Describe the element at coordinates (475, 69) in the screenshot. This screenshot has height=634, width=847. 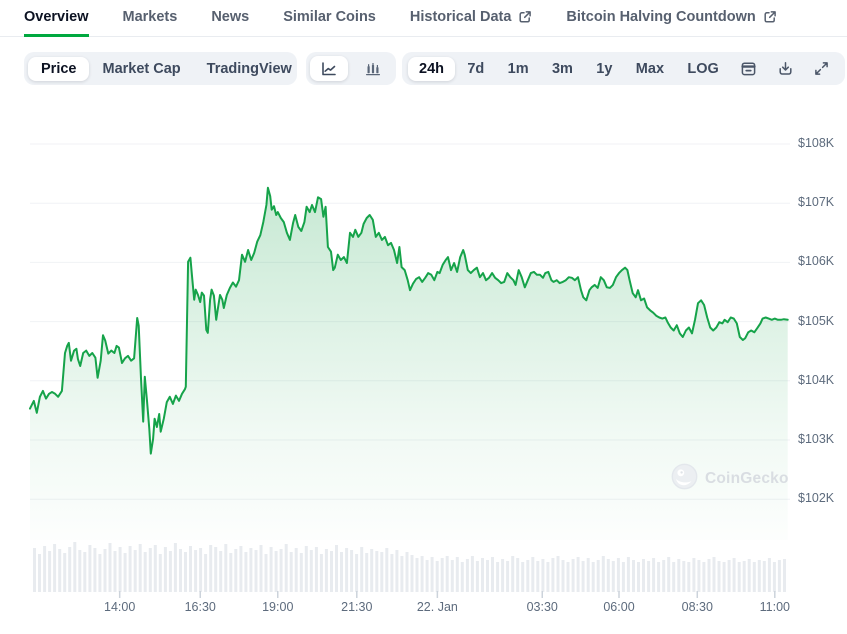
I see `range-7d-button: 7d` at that location.